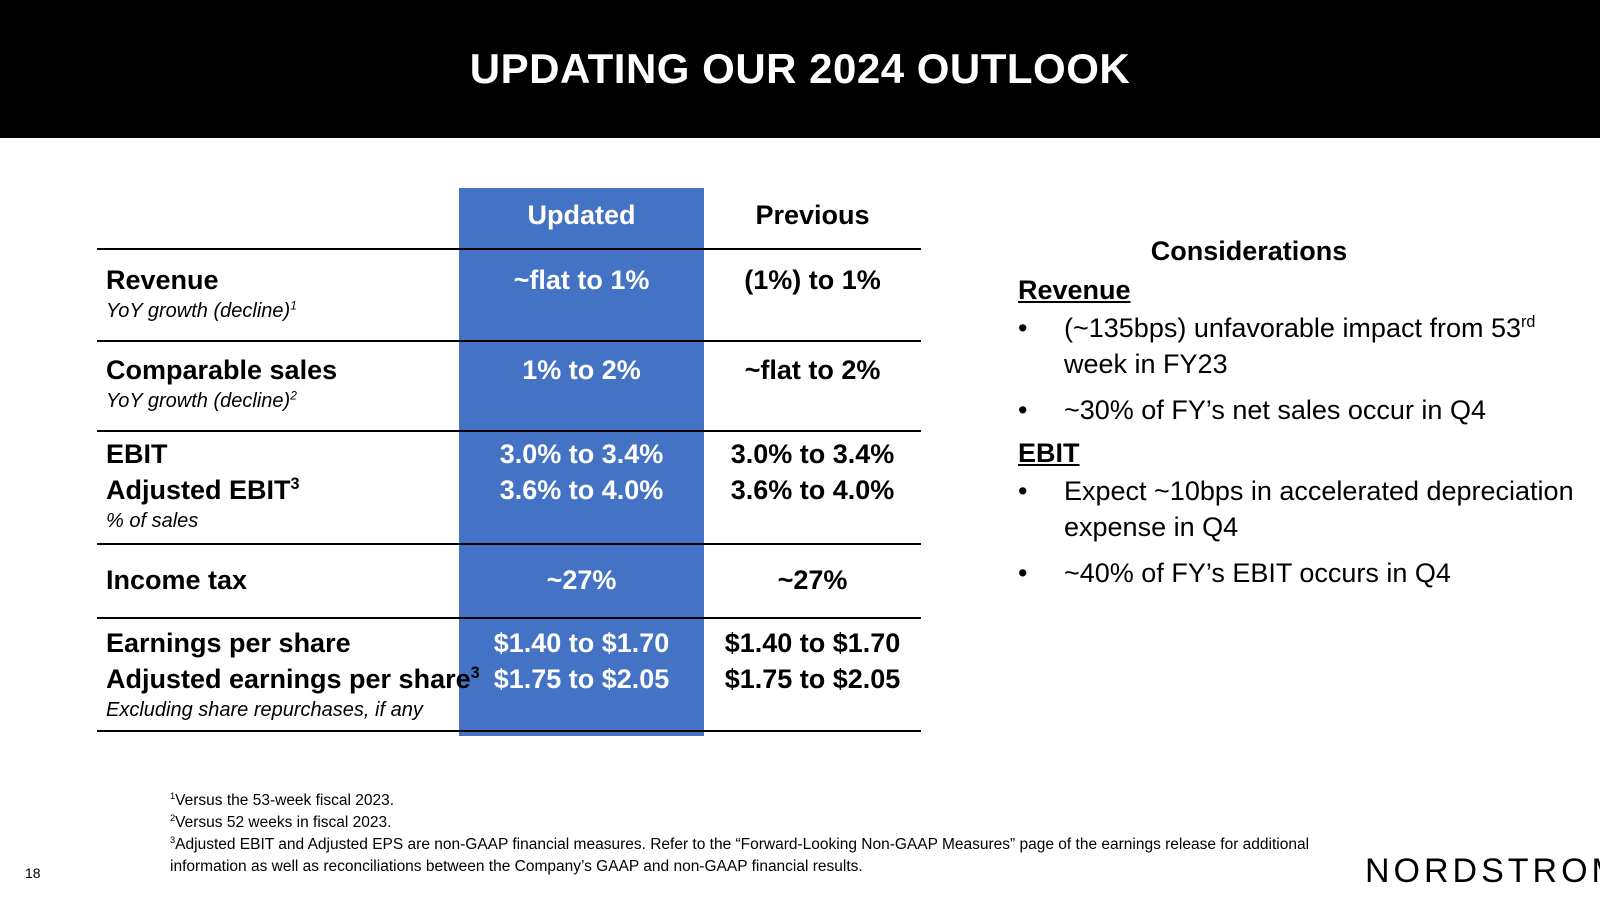 Image resolution: width=1600 pixels, height=900 pixels. Describe the element at coordinates (581, 472) in the screenshot. I see `updated-values: 3.0% to 3.4% 3.6% to 4.0%` at that location.